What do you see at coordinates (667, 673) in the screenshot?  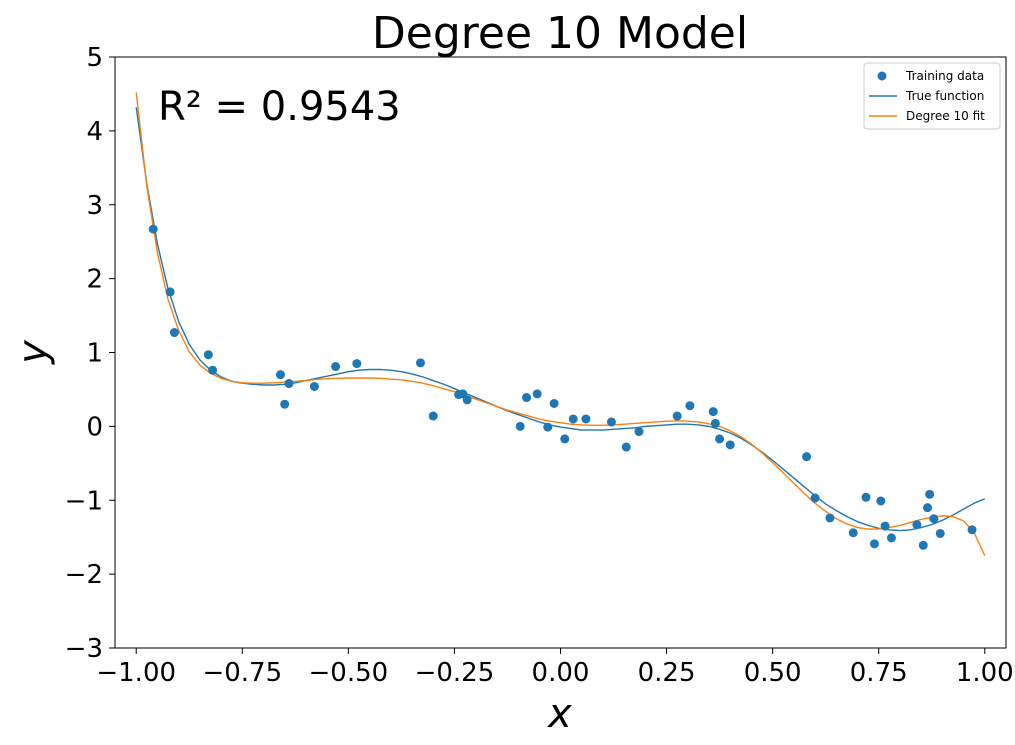 I see `x-tick-label: 0.25` at bounding box center [667, 673].